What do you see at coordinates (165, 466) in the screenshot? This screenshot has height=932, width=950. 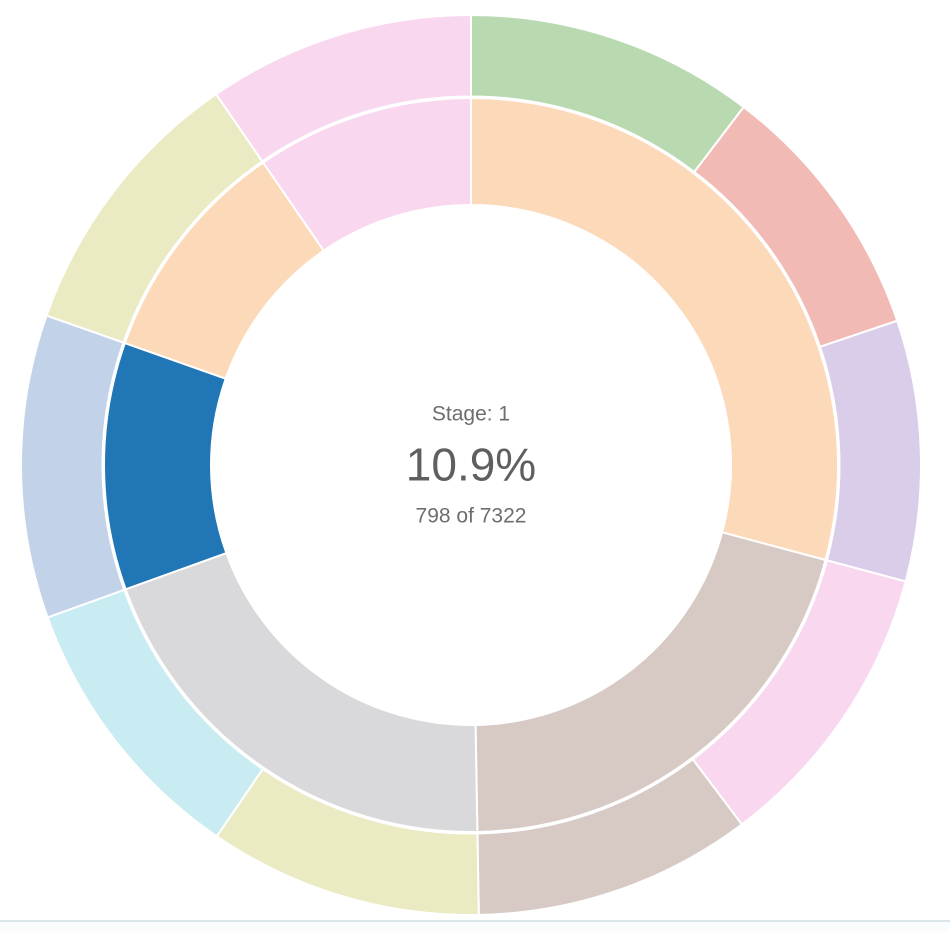 I see `inner-ring-segment-inner-4-stage-1-selected` at bounding box center [165, 466].